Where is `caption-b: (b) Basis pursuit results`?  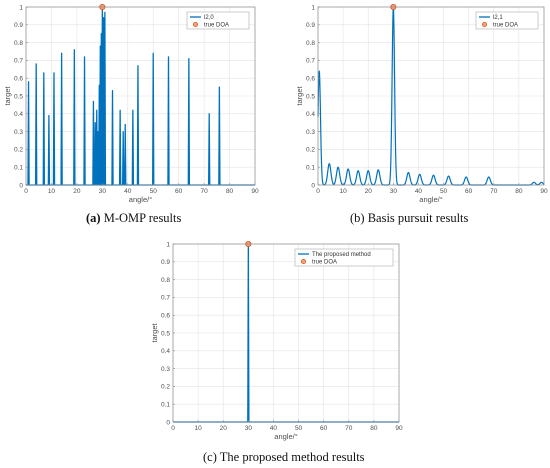
caption-b: (b) Basis pursuit results is located at coordinates (409, 218).